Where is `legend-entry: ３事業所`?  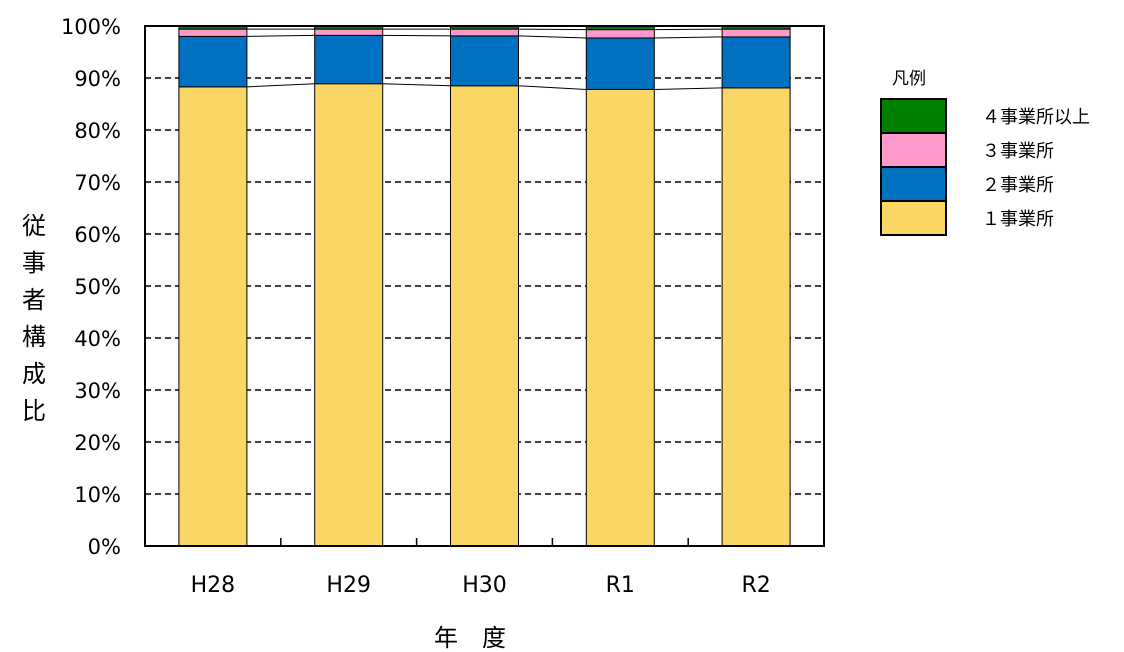 legend-entry: ３事業所 is located at coordinates (1018, 151).